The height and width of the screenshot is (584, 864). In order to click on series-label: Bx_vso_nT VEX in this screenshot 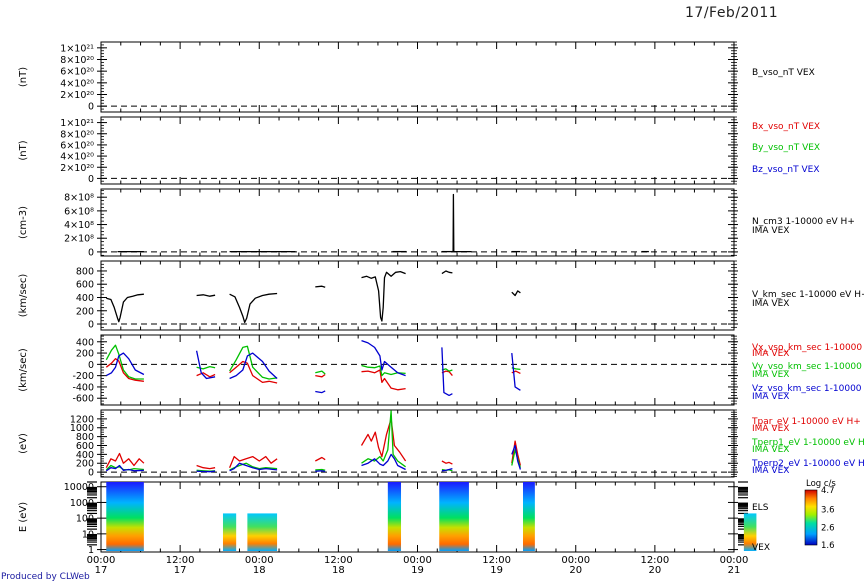, I will do `click(786, 127)`.